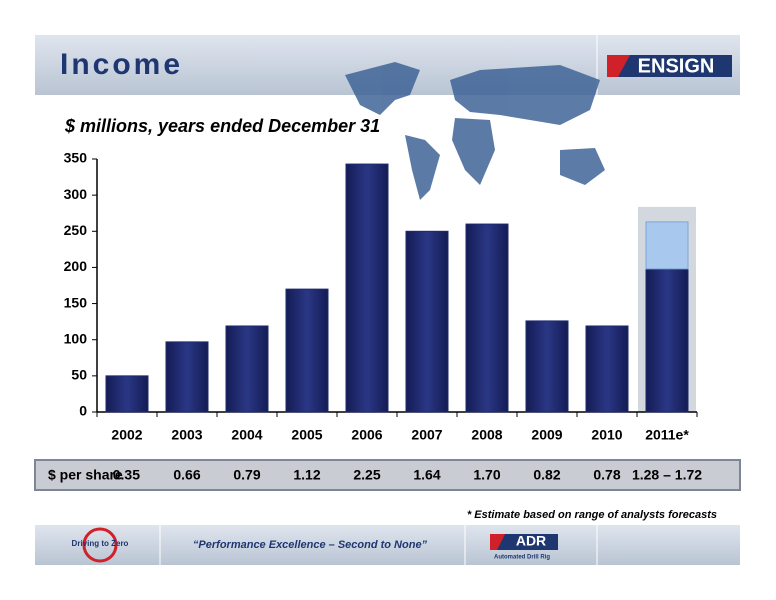 The width and height of the screenshot is (776, 600). I want to click on driving-logo-ring, so click(100, 545).